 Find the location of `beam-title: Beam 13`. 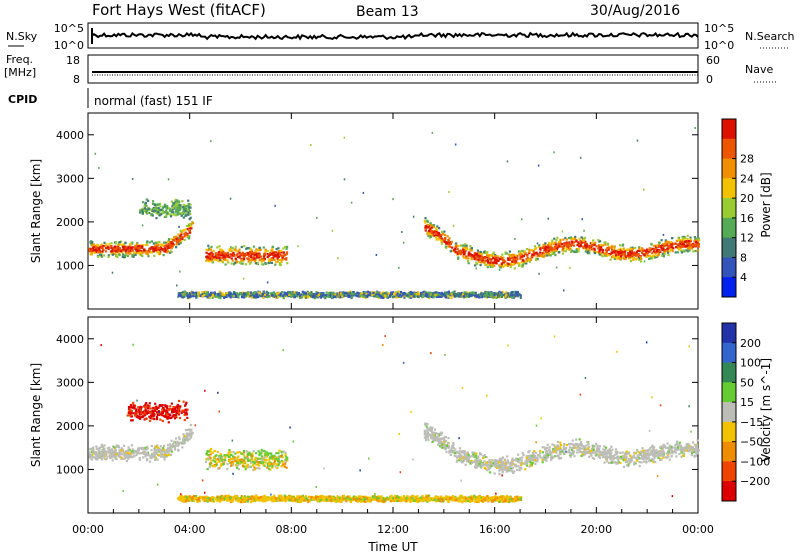

beam-title: Beam 13 is located at coordinates (387, 12).